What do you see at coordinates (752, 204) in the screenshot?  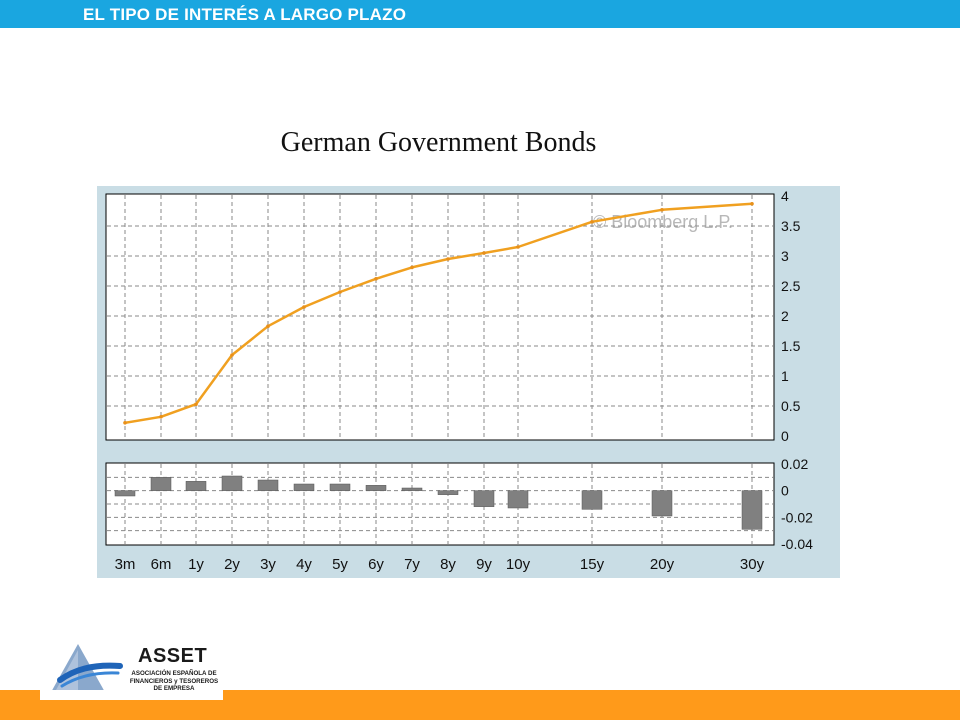 I see `point-30y` at bounding box center [752, 204].